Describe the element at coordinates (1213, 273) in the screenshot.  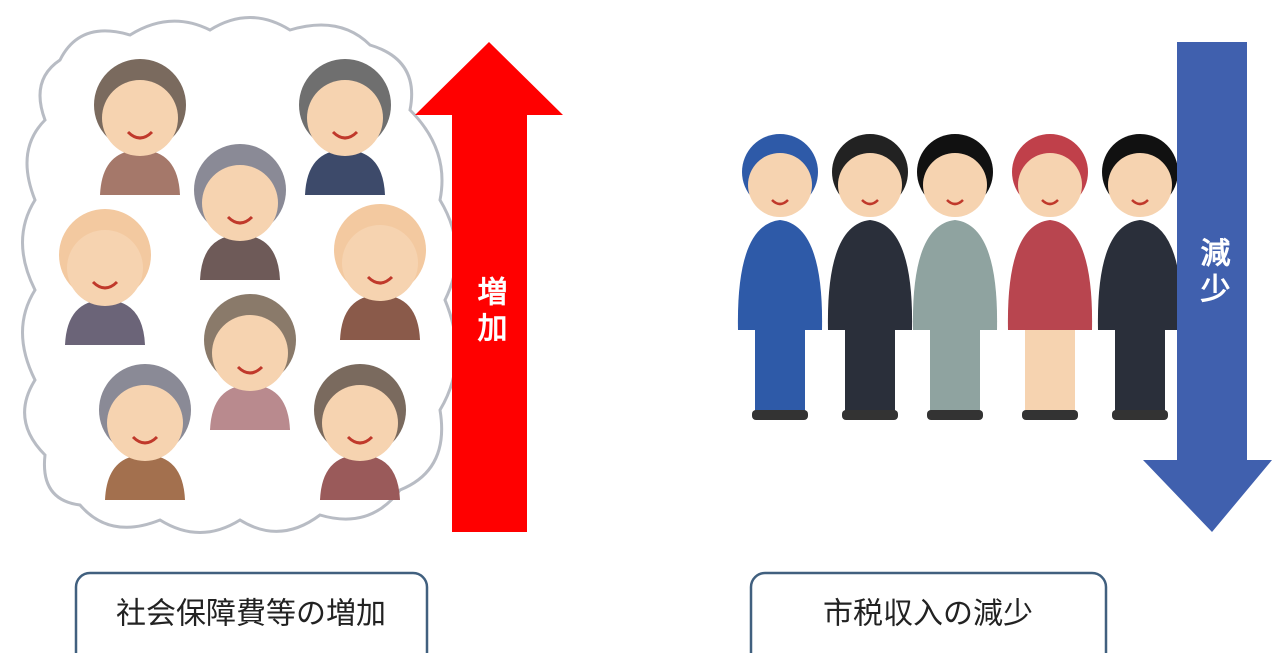
I see `decrease-label: 減少` at that location.